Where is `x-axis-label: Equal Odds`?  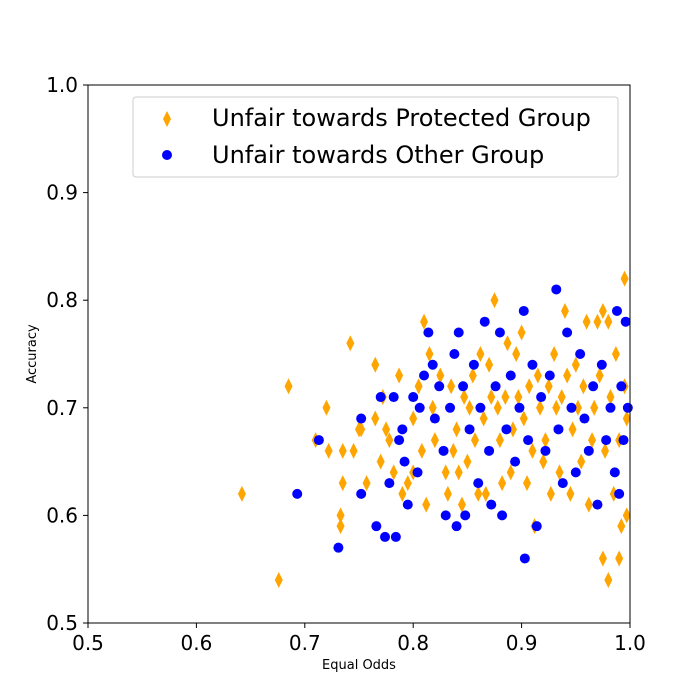 x-axis-label: Equal Odds is located at coordinates (359, 665).